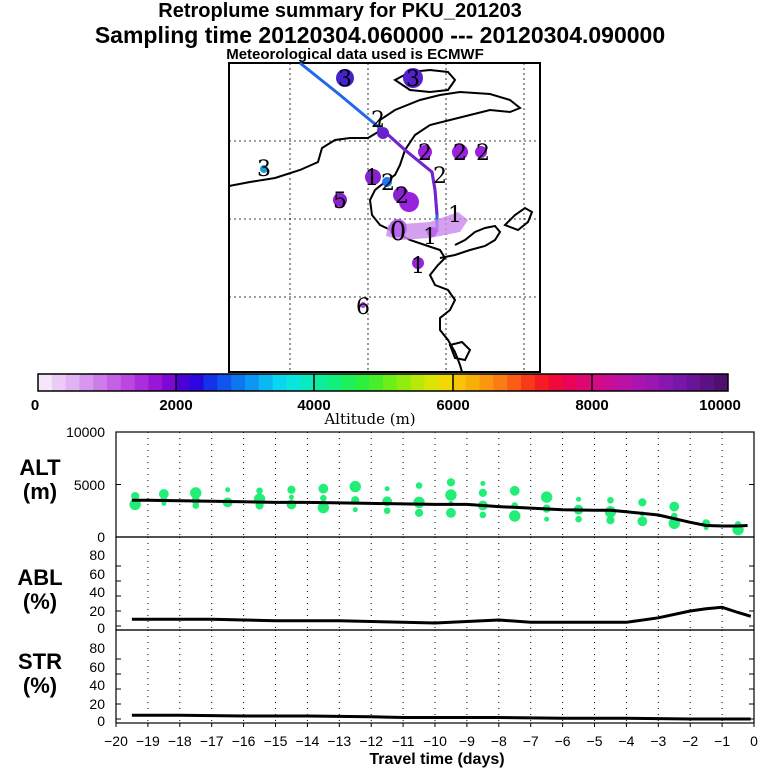 The image size is (768, 768). What do you see at coordinates (720, 405) in the screenshot?
I see `colorbar-tick: 10000` at bounding box center [720, 405].